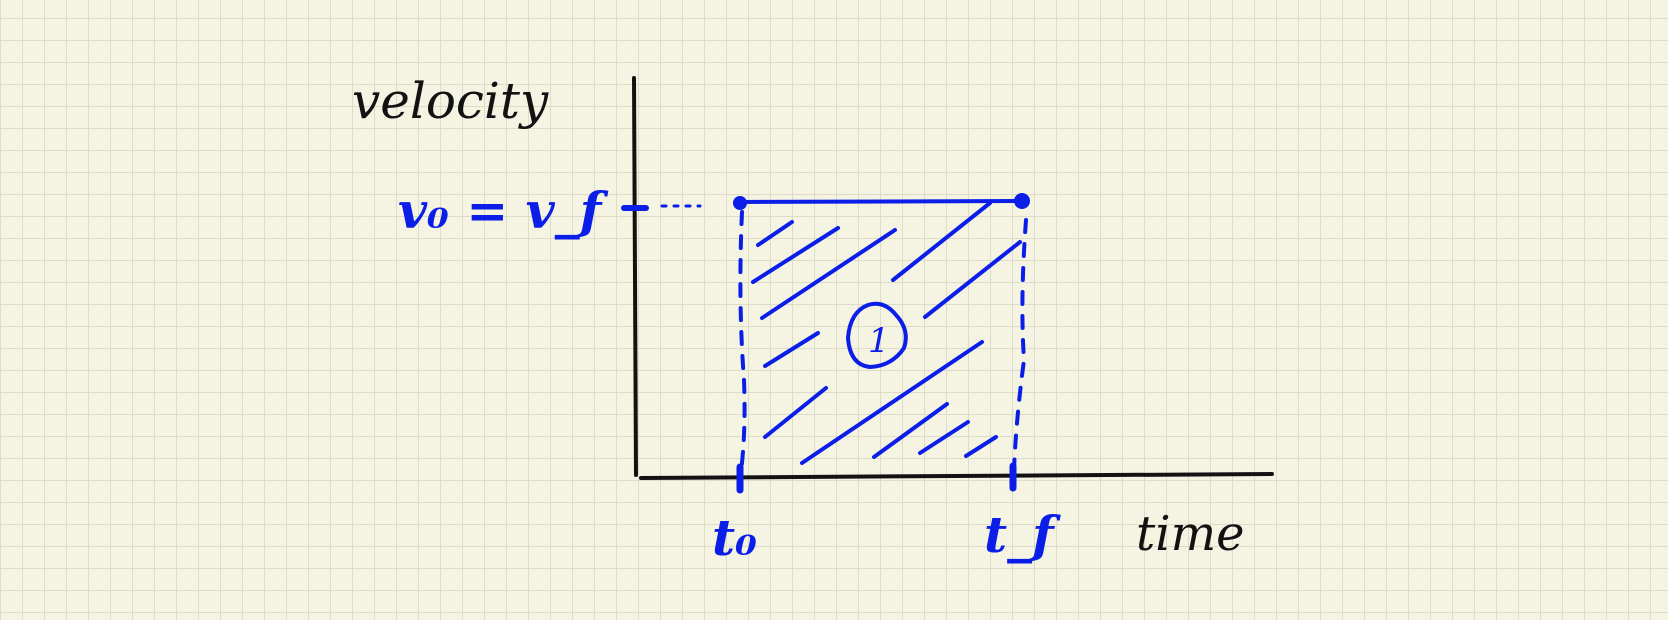 The width and height of the screenshot is (1668, 620). Describe the element at coordinates (879, 341) in the screenshot. I see `region-label: 1` at that location.